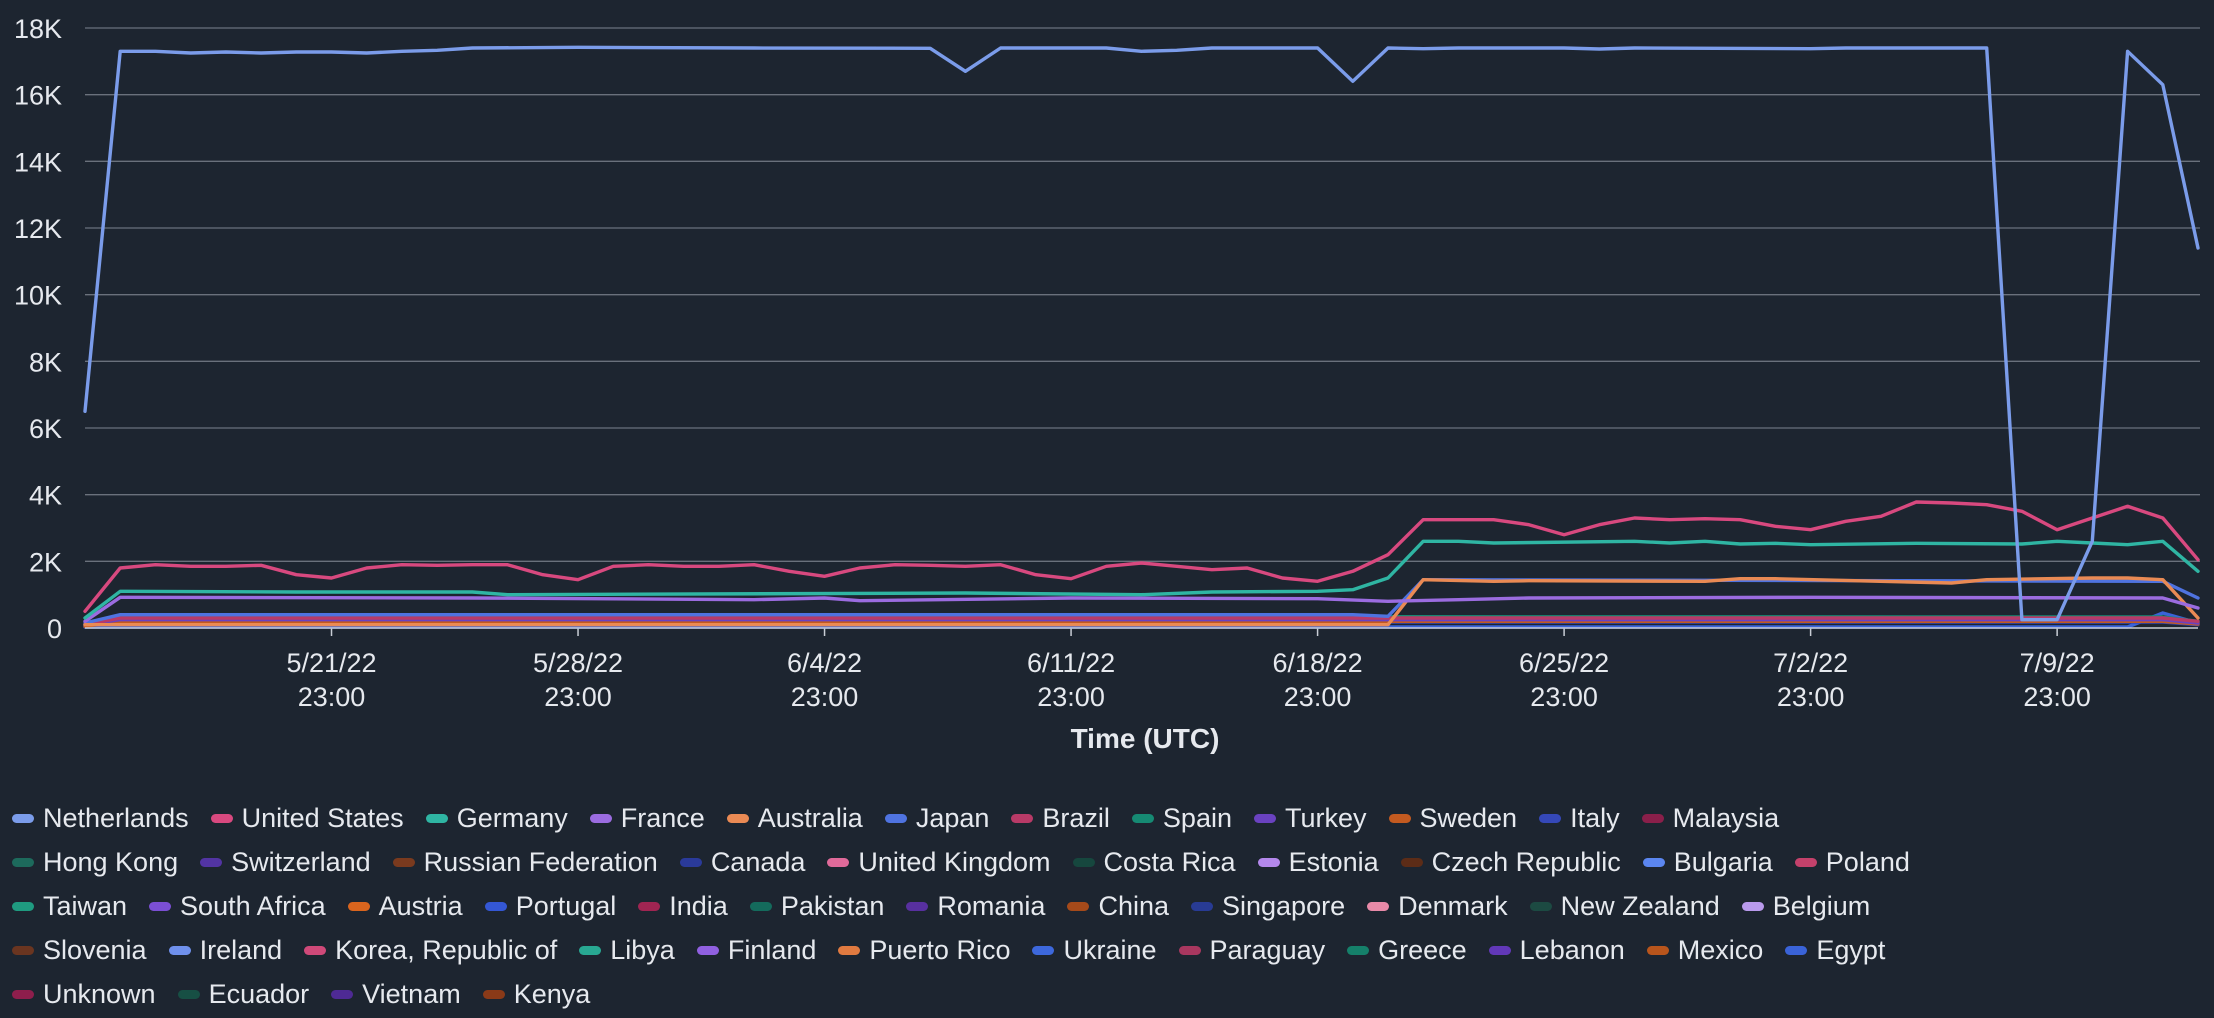  I want to click on legend-item-bulgaria: Bulgaria, so click(1707, 862).